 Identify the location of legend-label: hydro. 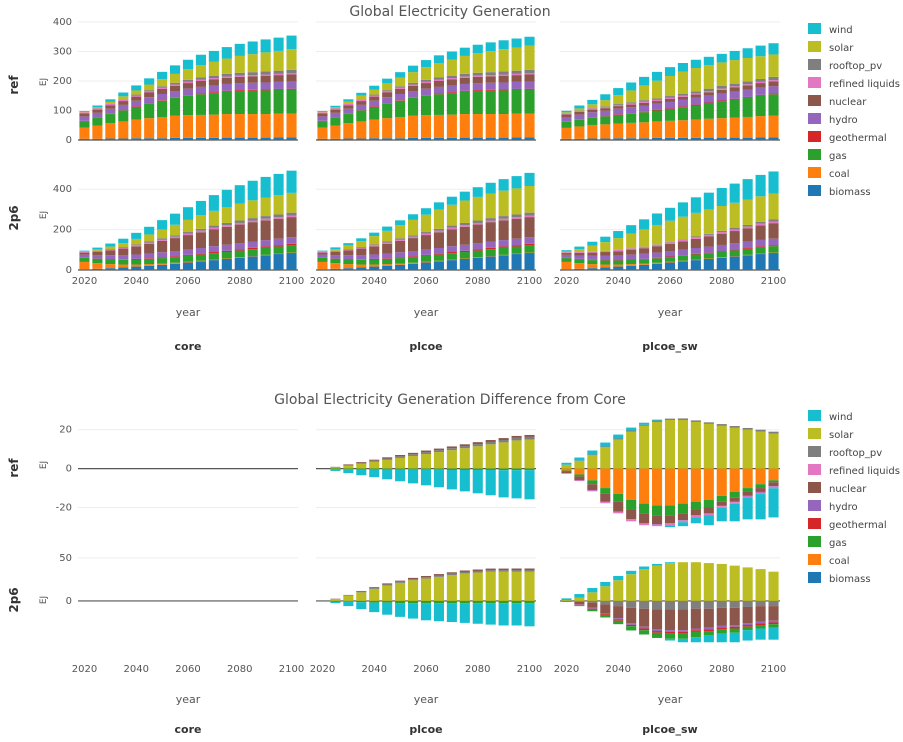
(843, 507).